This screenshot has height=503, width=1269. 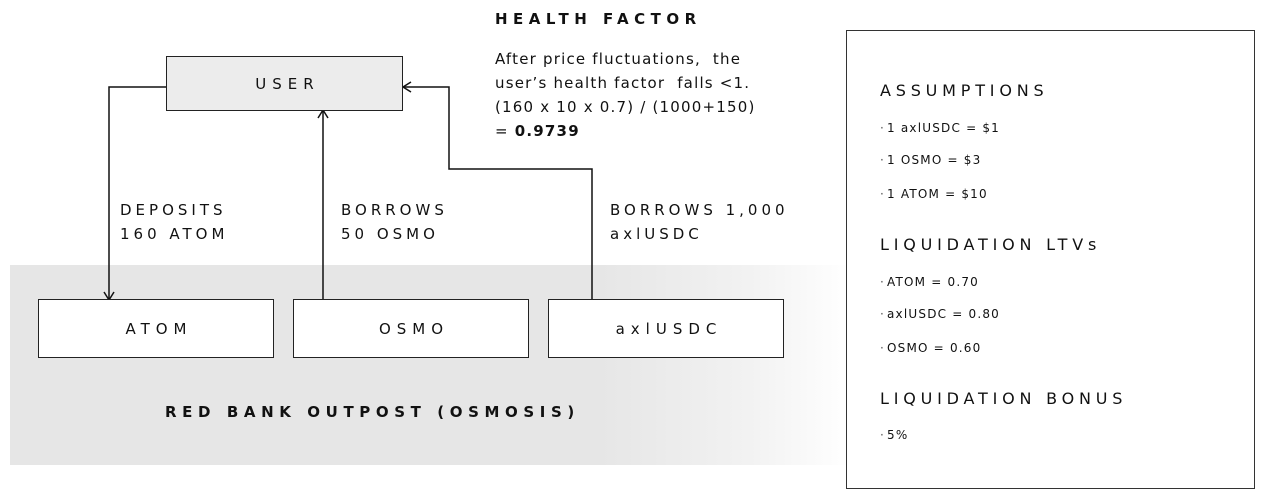 I want to click on borrow-osmo-label-line2: 50 OSMO, so click(x=390, y=234).